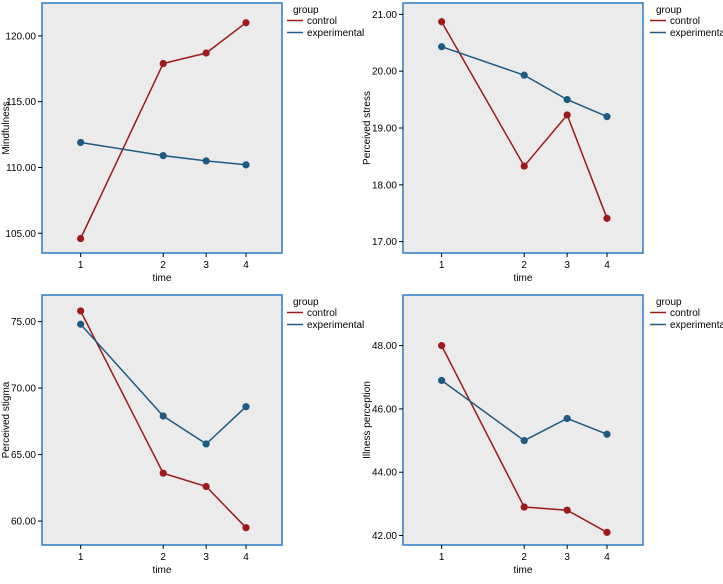 This screenshot has height=584, width=723. Describe the element at coordinates (384, 409) in the screenshot. I see `y-tick-label: 46.00` at that location.